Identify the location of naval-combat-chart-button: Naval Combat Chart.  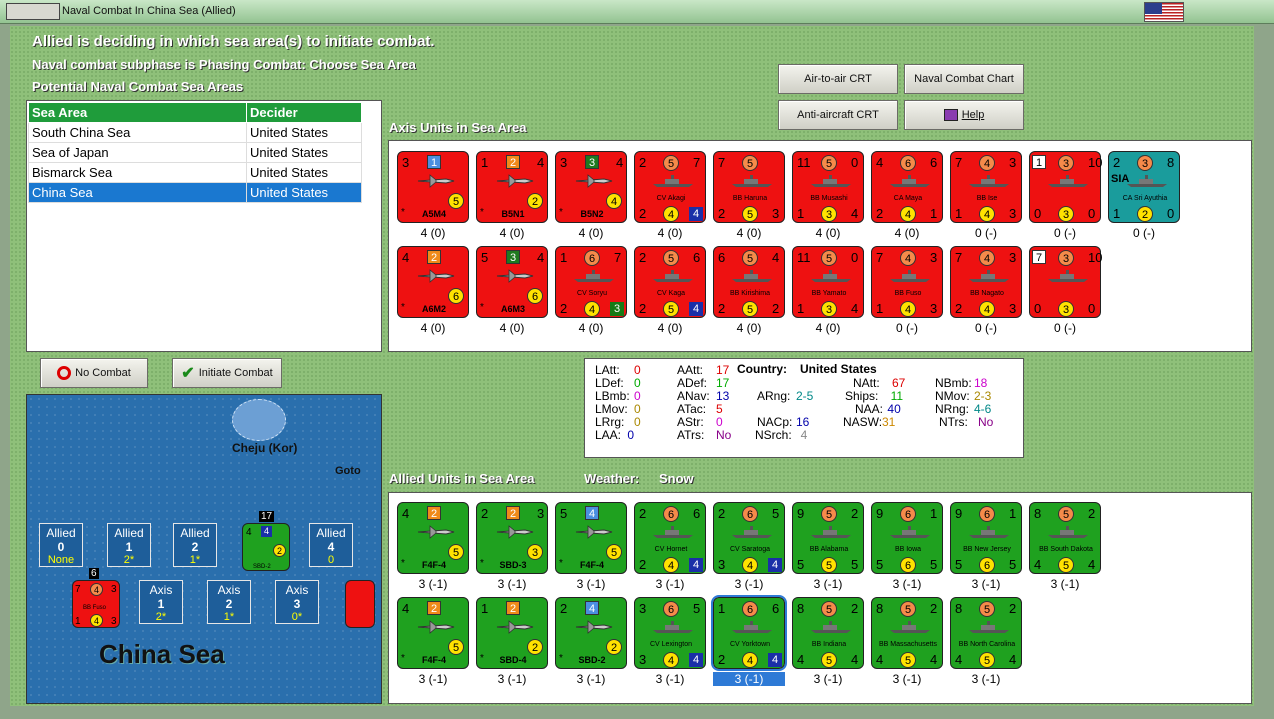
(964, 79).